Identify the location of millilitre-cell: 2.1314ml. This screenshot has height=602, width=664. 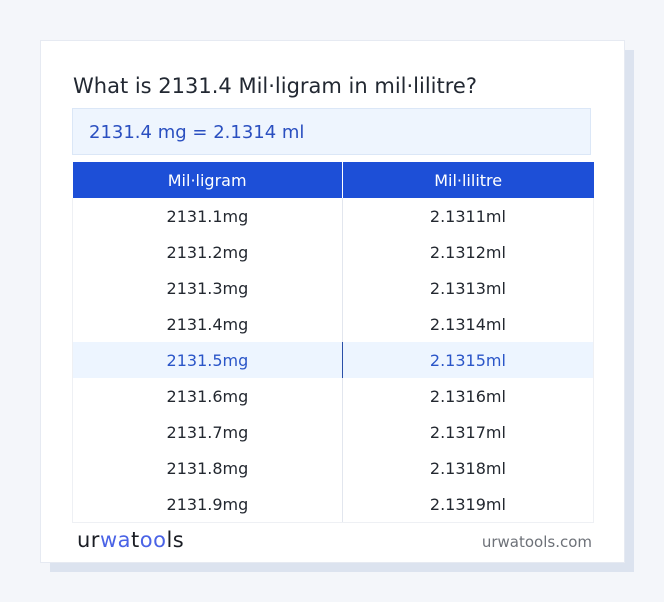
(468, 324).